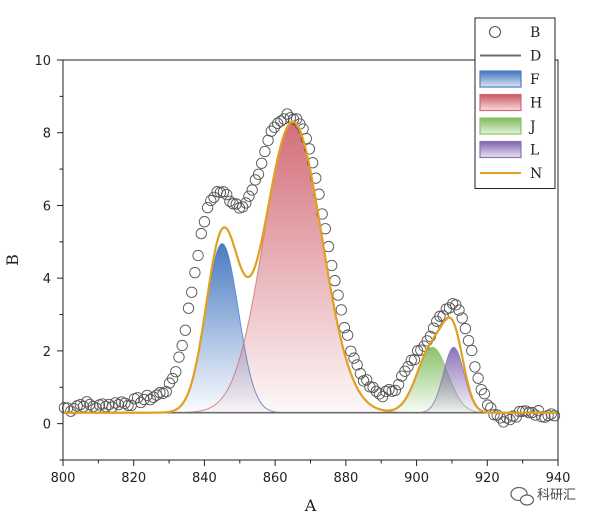 This screenshot has width=600, height=523. Describe the element at coordinates (12, 260) in the screenshot. I see `y-axis-title: B` at that location.